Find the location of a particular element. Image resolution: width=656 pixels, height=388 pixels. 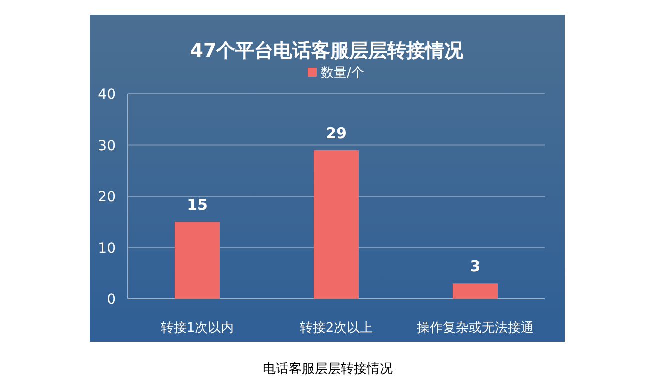

data-label: 3 is located at coordinates (475, 267).